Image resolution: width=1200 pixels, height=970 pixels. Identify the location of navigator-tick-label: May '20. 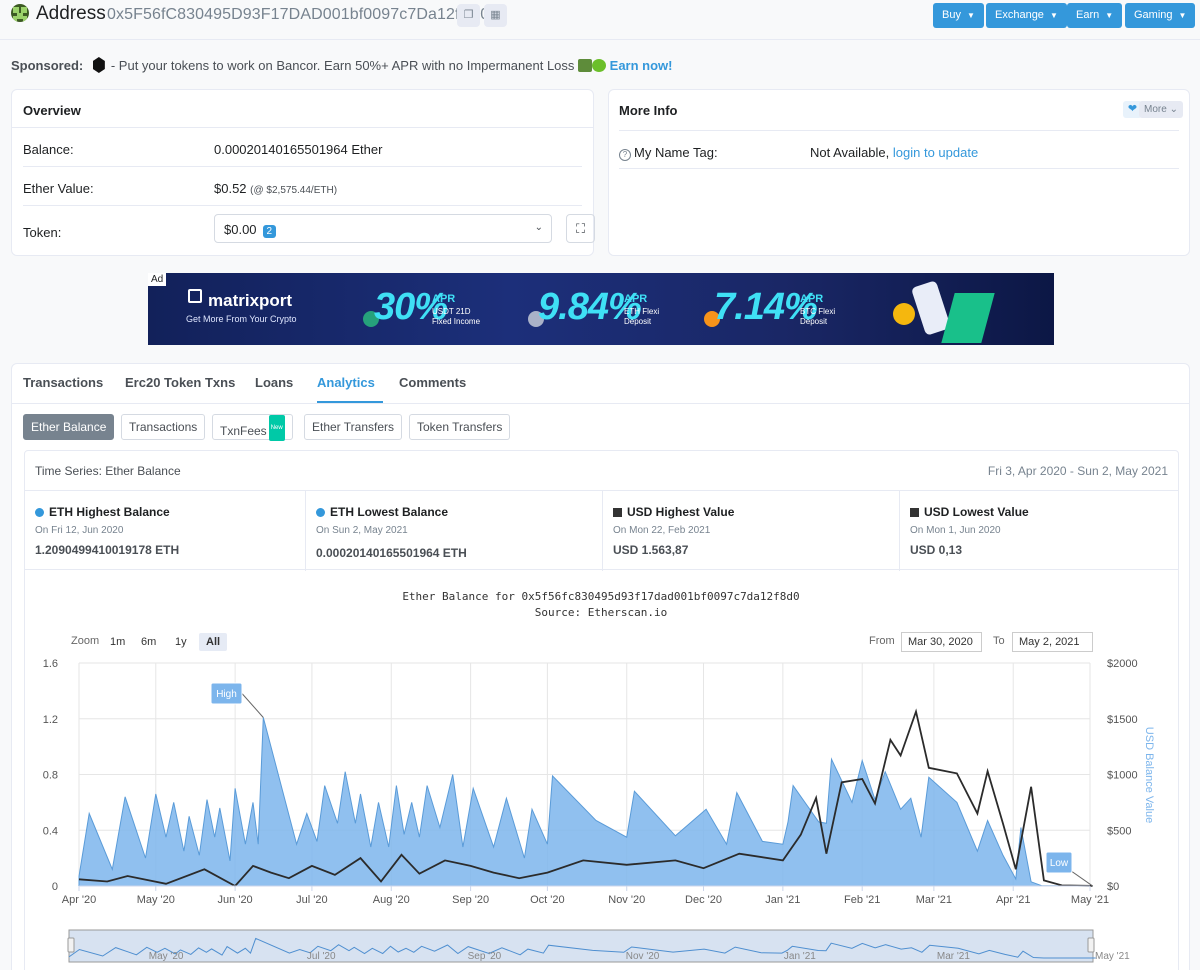
(166, 956).